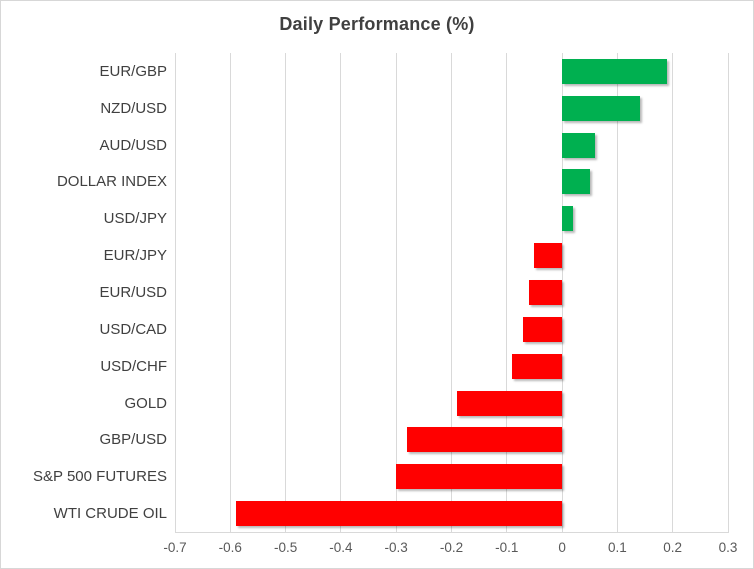 Image resolution: width=754 pixels, height=569 pixels. I want to click on gridline--0.7, so click(175, 292).